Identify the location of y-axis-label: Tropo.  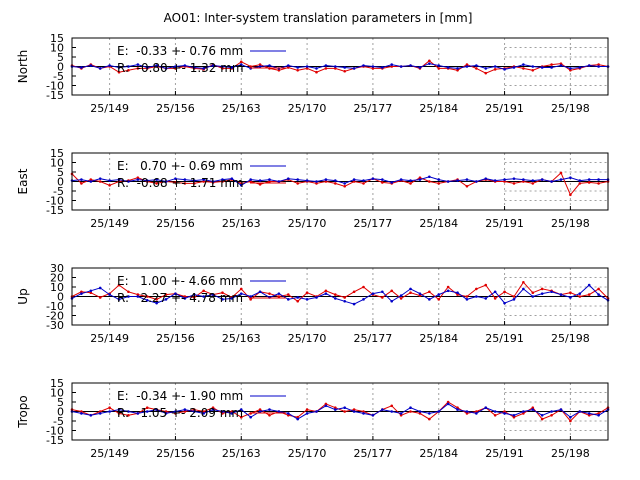
(23, 412).